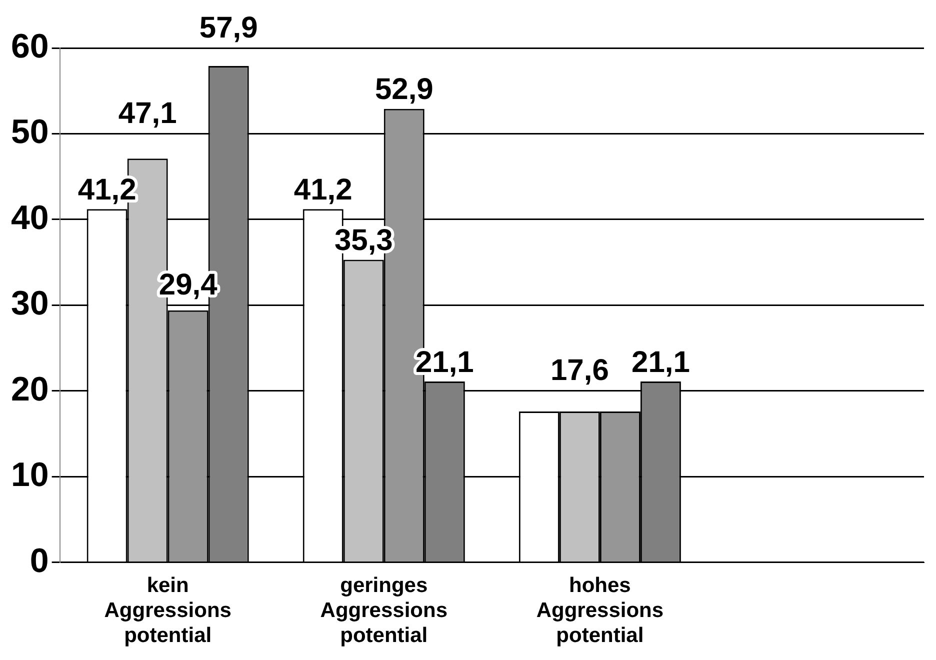  Describe the element at coordinates (29, 217) in the screenshot. I see `y-tick-label: 40` at that location.